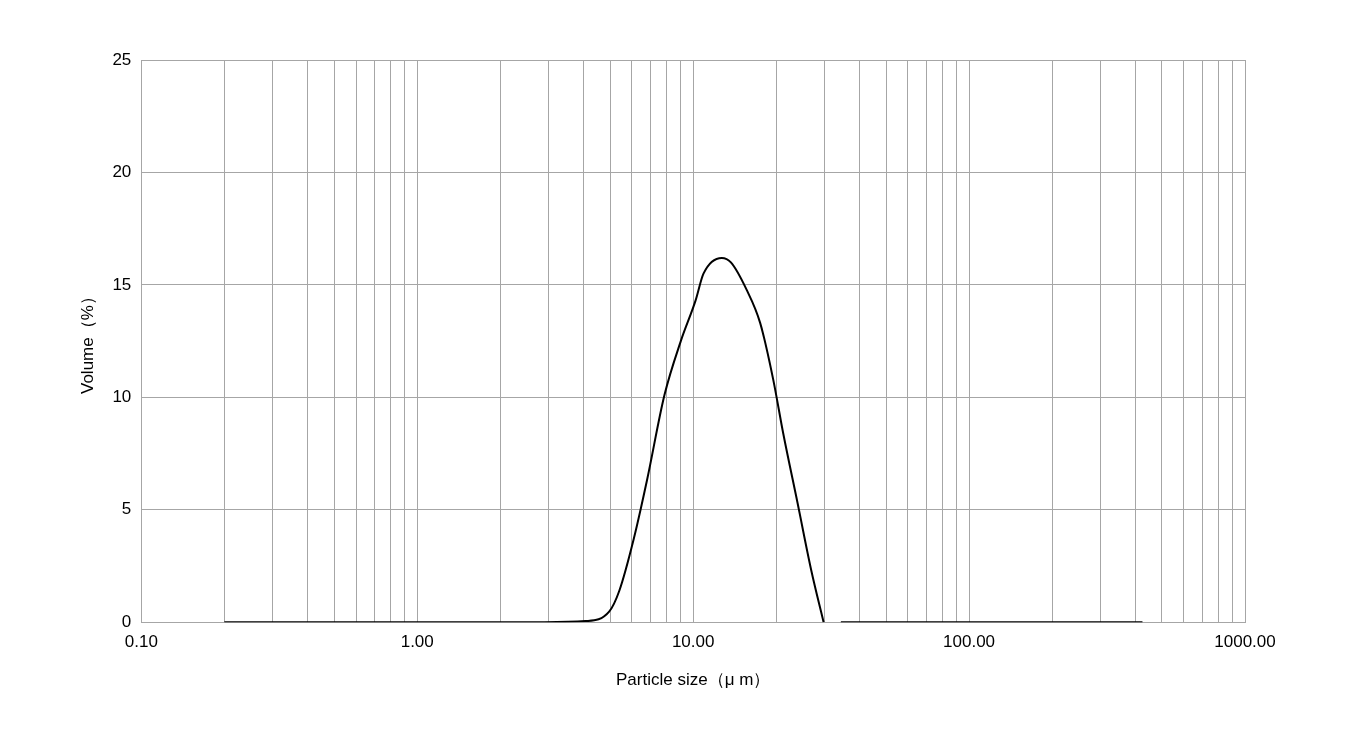 The height and width of the screenshot is (745, 1370). I want to click on x-tick-label: 1.00, so click(417, 642).